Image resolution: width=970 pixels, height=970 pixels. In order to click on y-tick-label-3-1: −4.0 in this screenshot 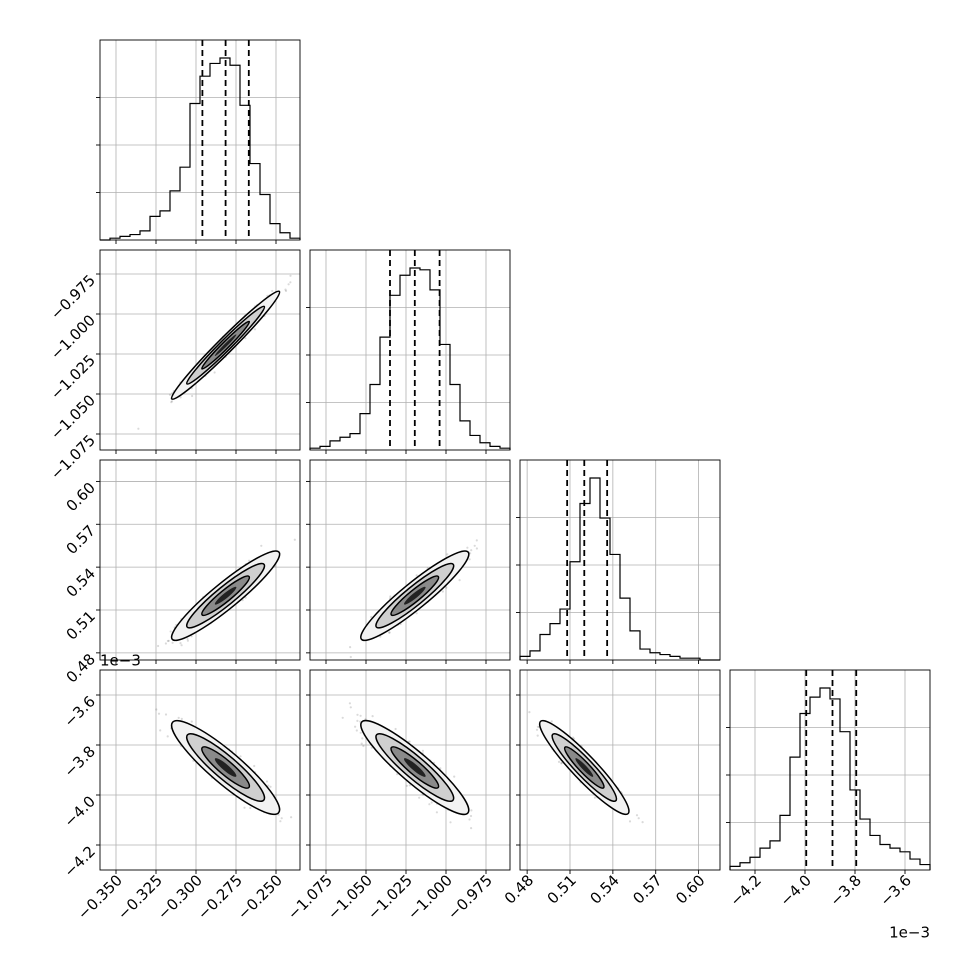, I will do `click(80, 811)`.